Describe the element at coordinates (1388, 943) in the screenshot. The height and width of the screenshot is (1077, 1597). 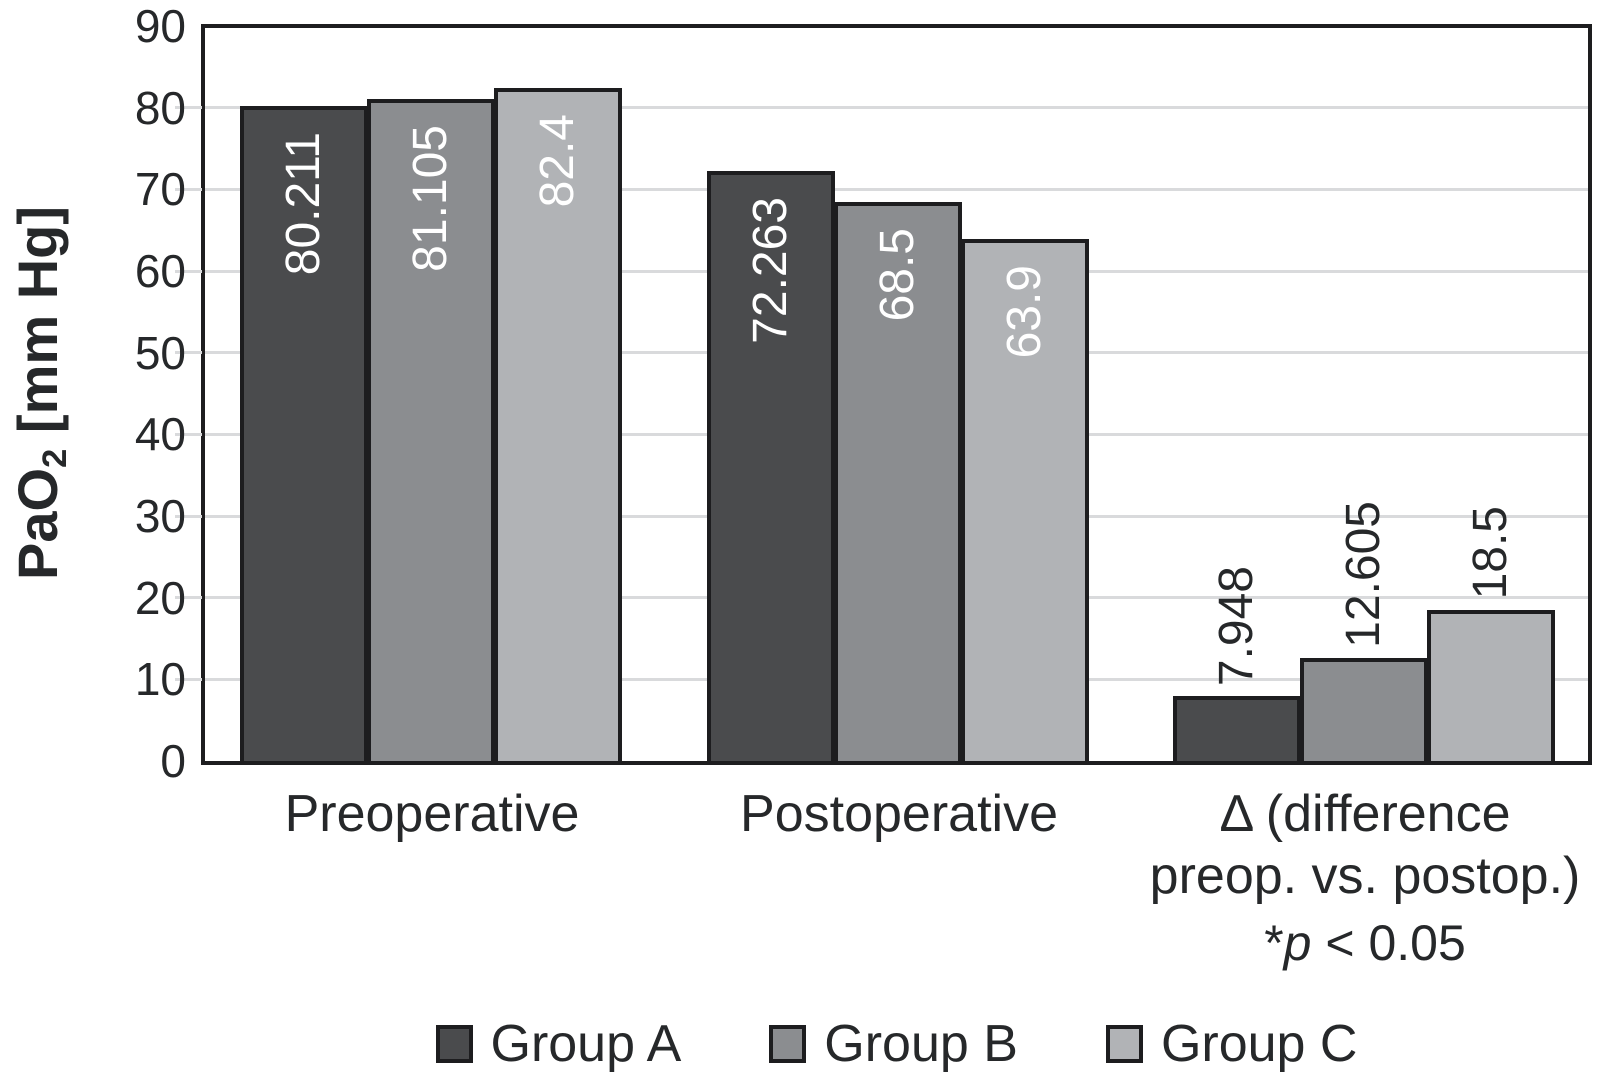
I see `significance-comparison: < 0.05` at that location.